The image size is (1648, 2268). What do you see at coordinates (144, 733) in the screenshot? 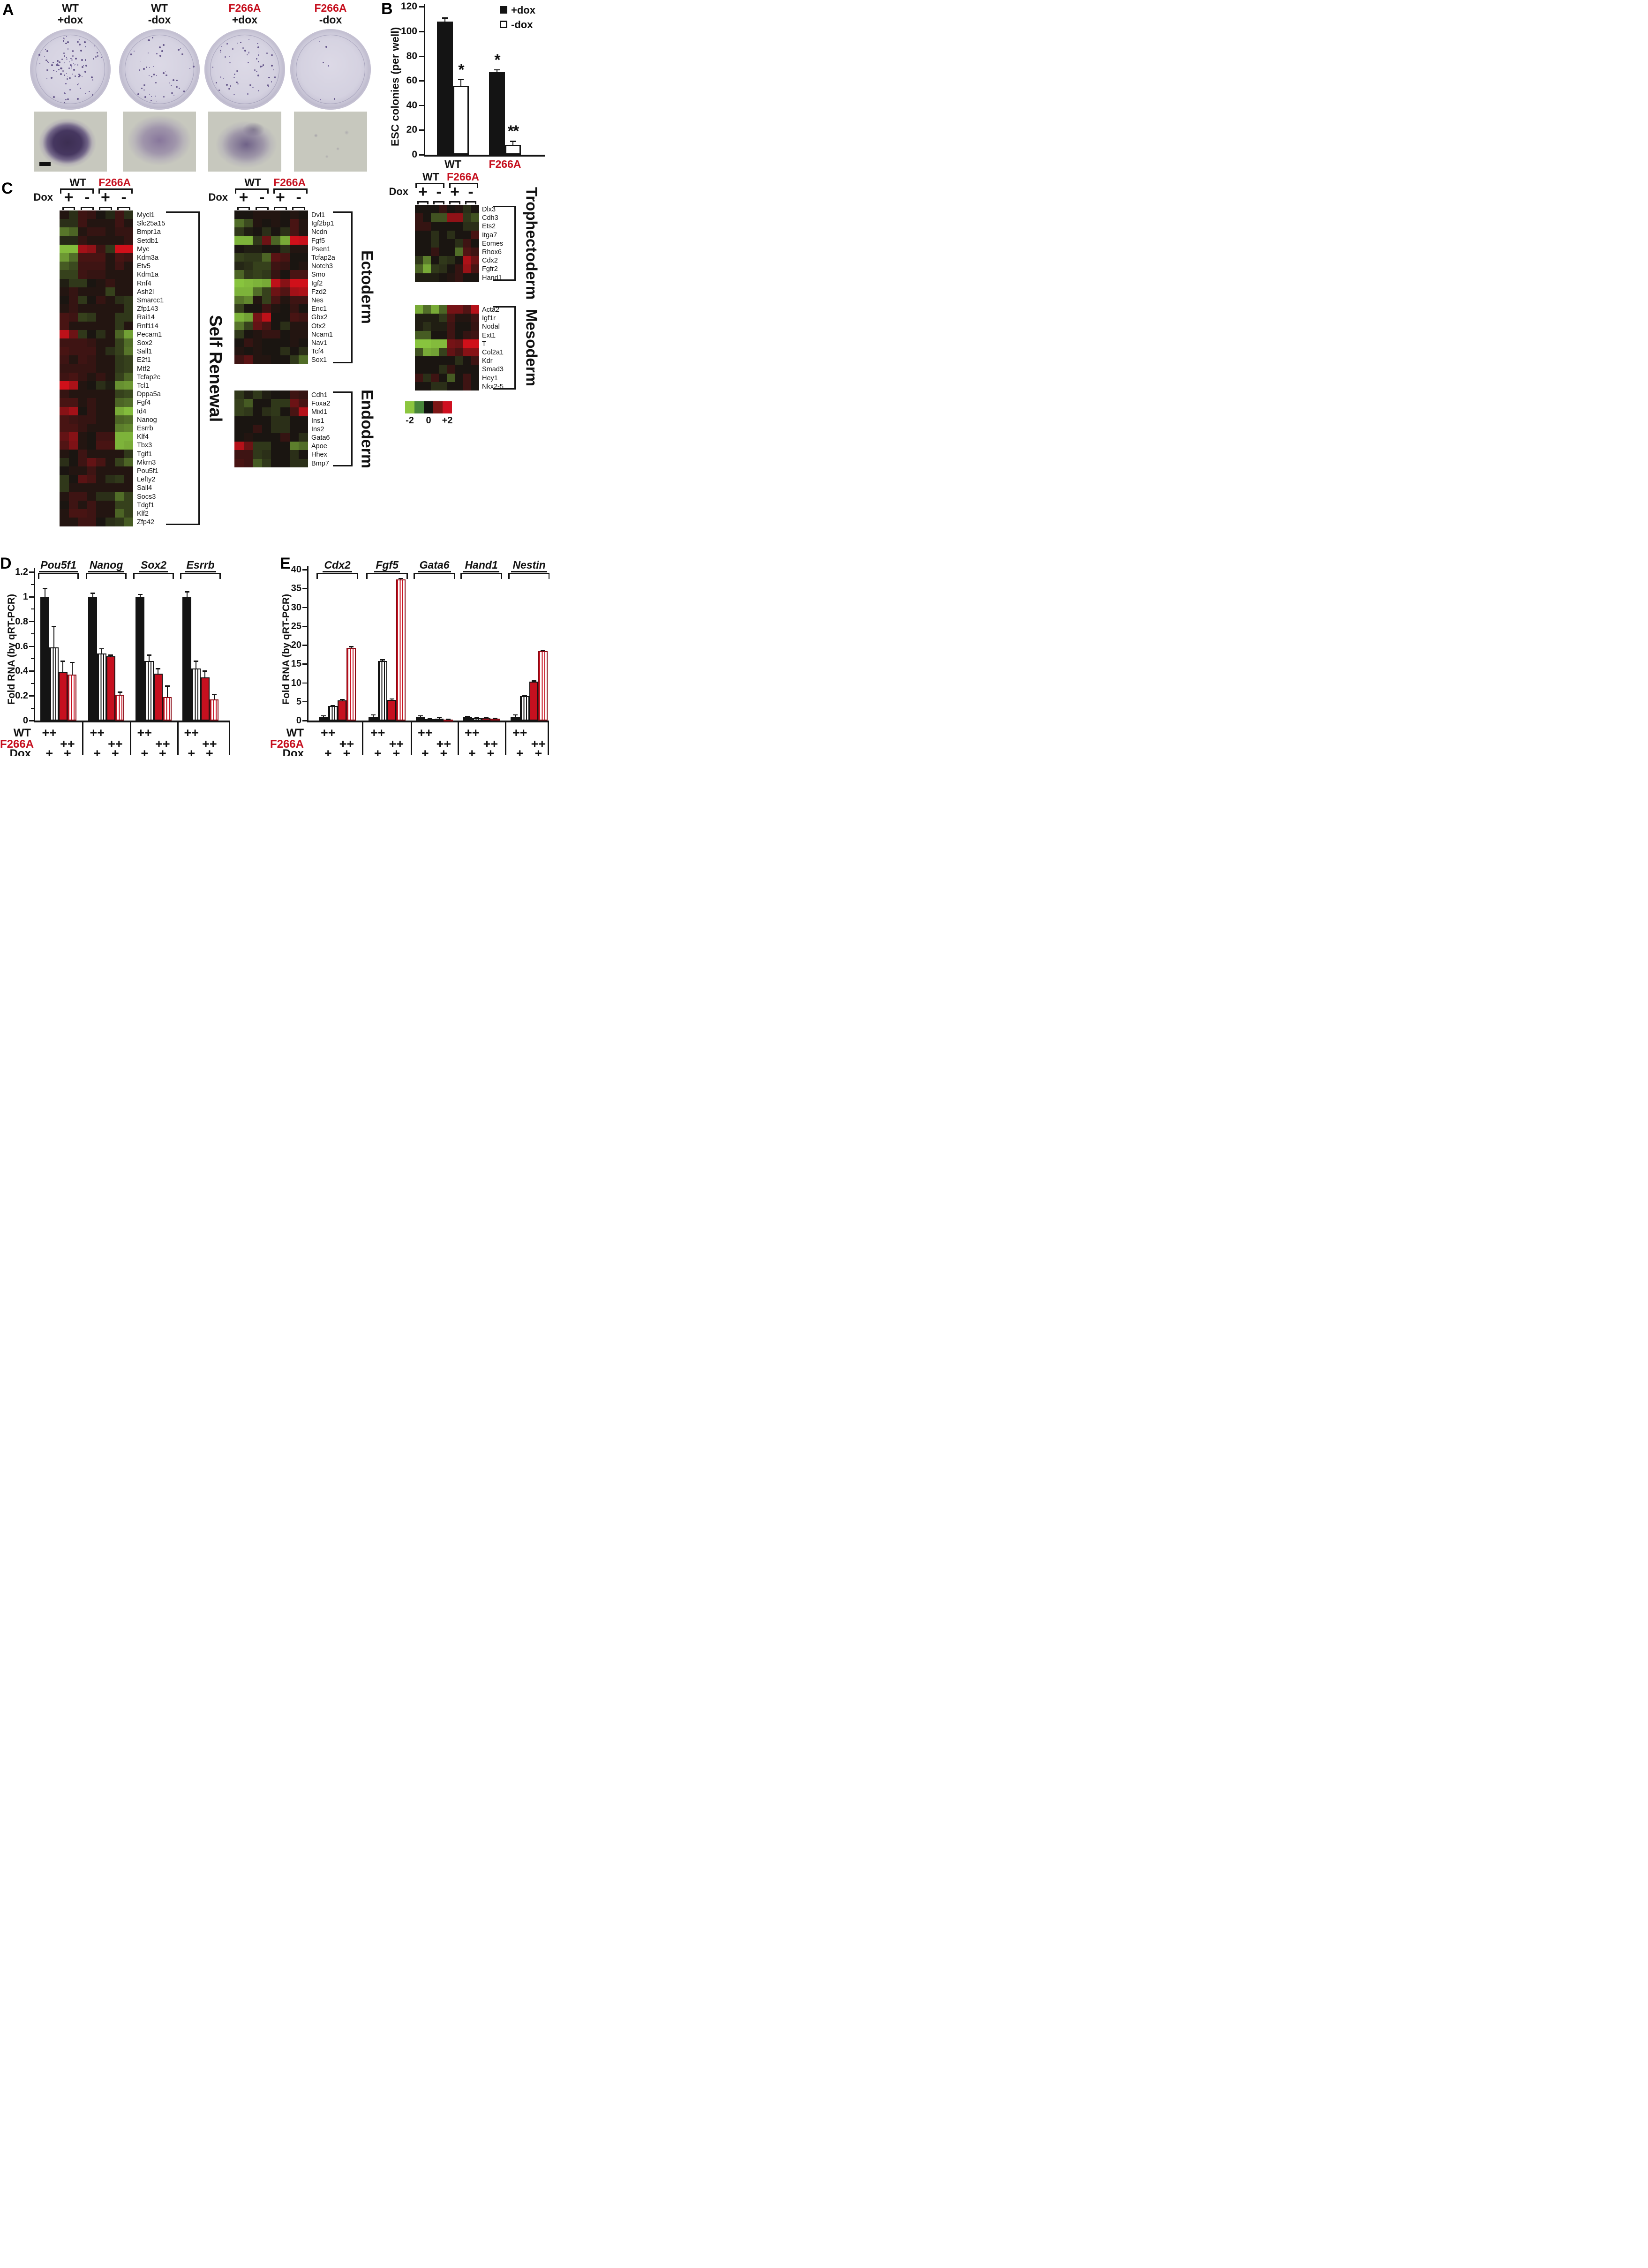
I see `d-wt-plus: ++` at bounding box center [144, 733].